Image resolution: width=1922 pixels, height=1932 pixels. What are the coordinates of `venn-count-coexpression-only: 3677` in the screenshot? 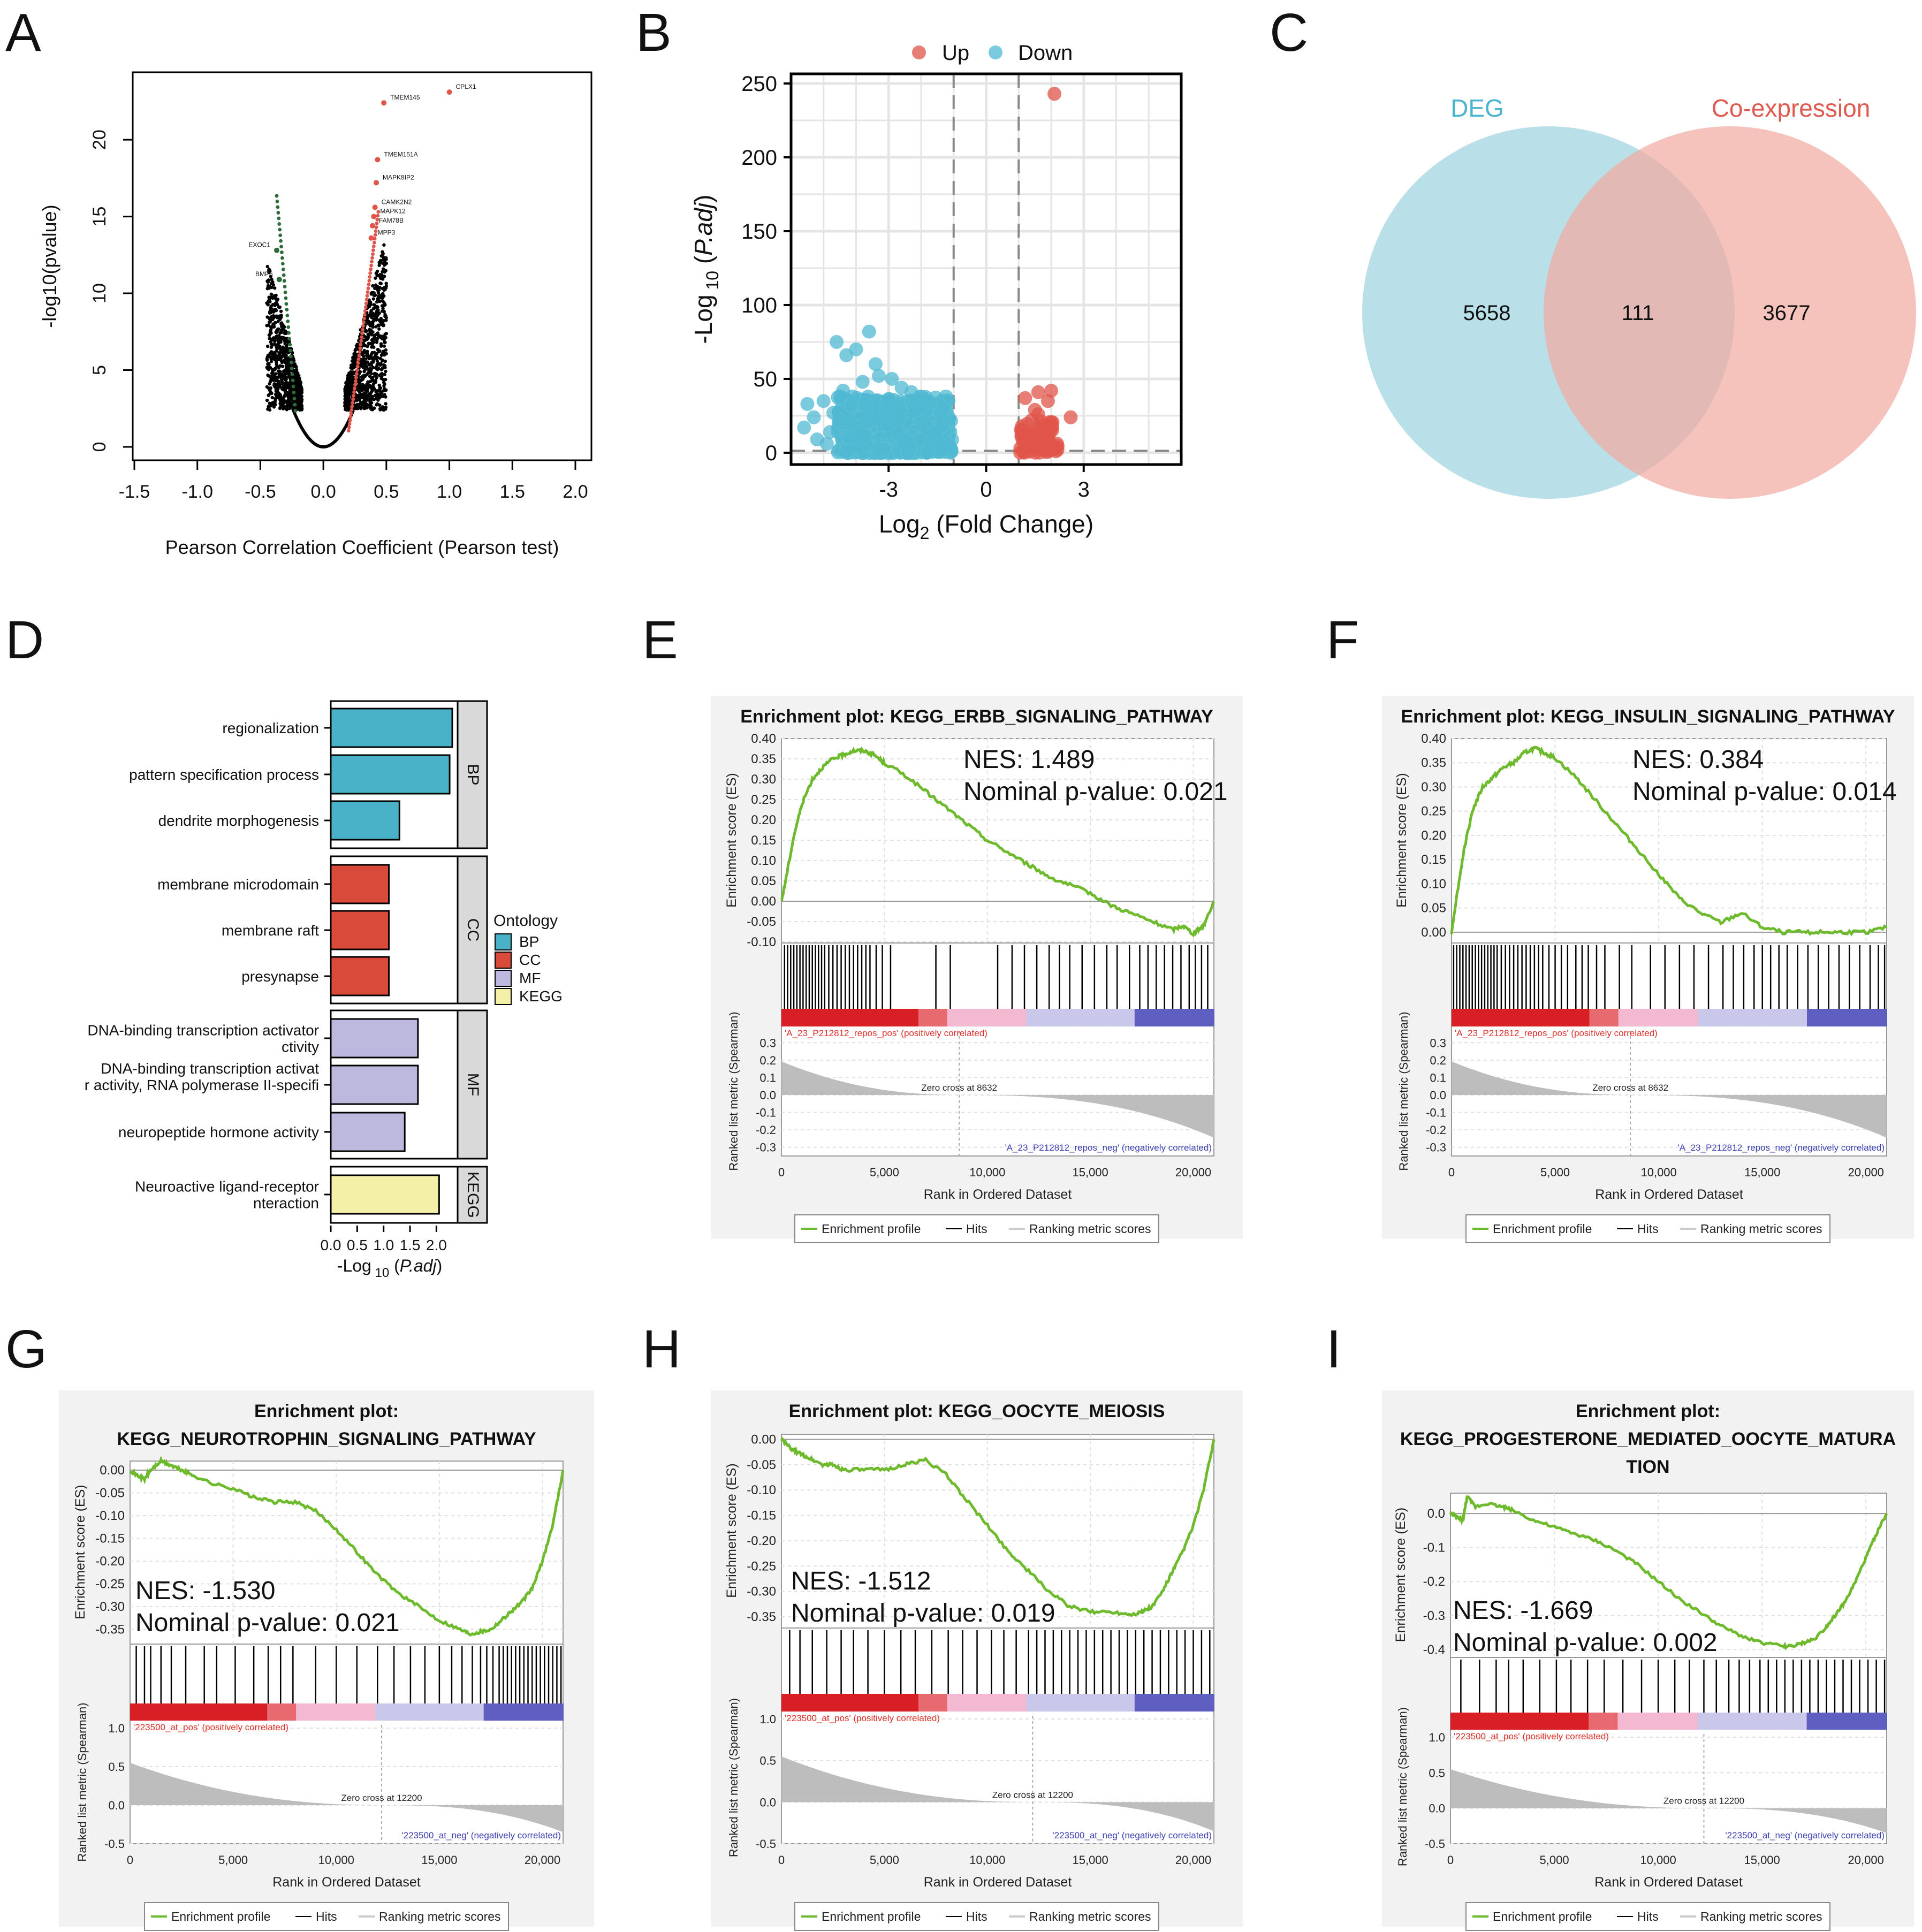 It's located at (1787, 313).